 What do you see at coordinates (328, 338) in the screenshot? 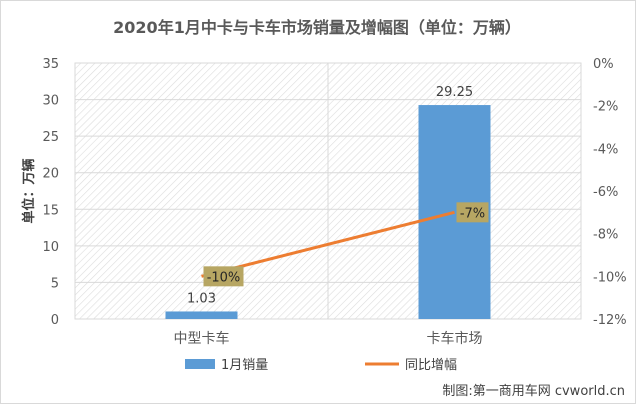
I see `x-axis: 中型卡车 卡车市场` at bounding box center [328, 338].